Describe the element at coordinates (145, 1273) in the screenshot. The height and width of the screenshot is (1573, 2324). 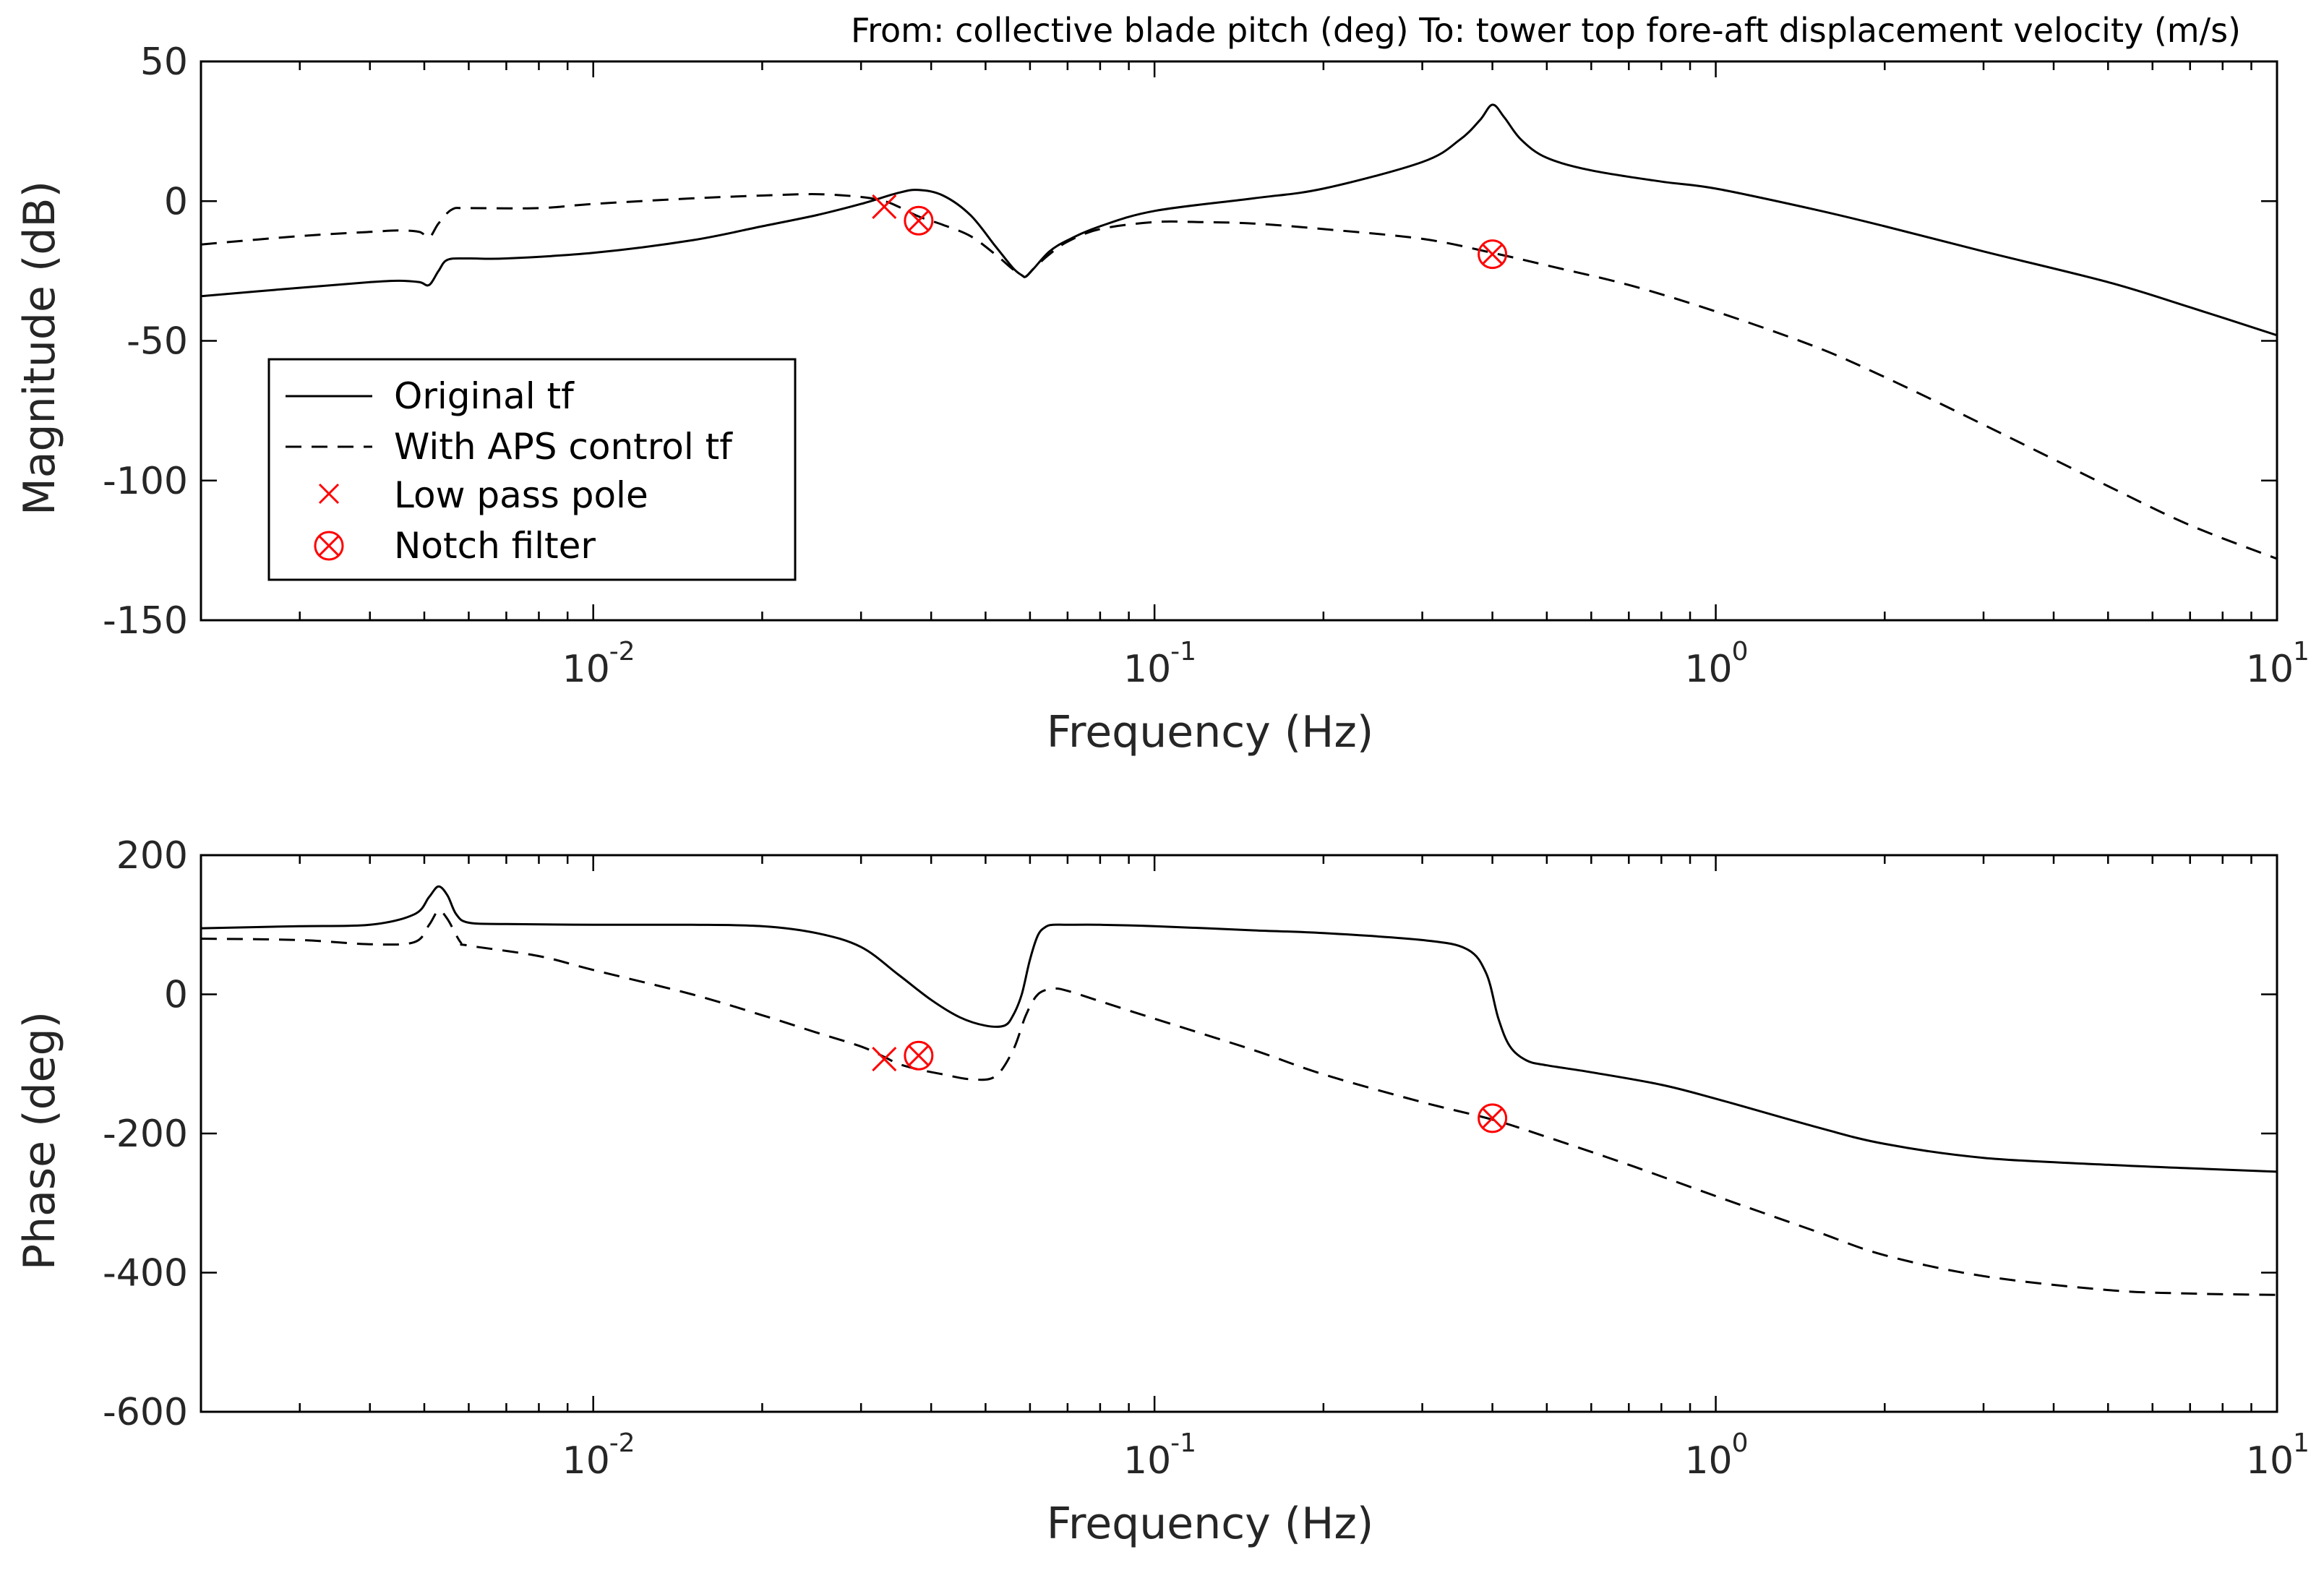
I see `phase-ytick-label: -400` at that location.